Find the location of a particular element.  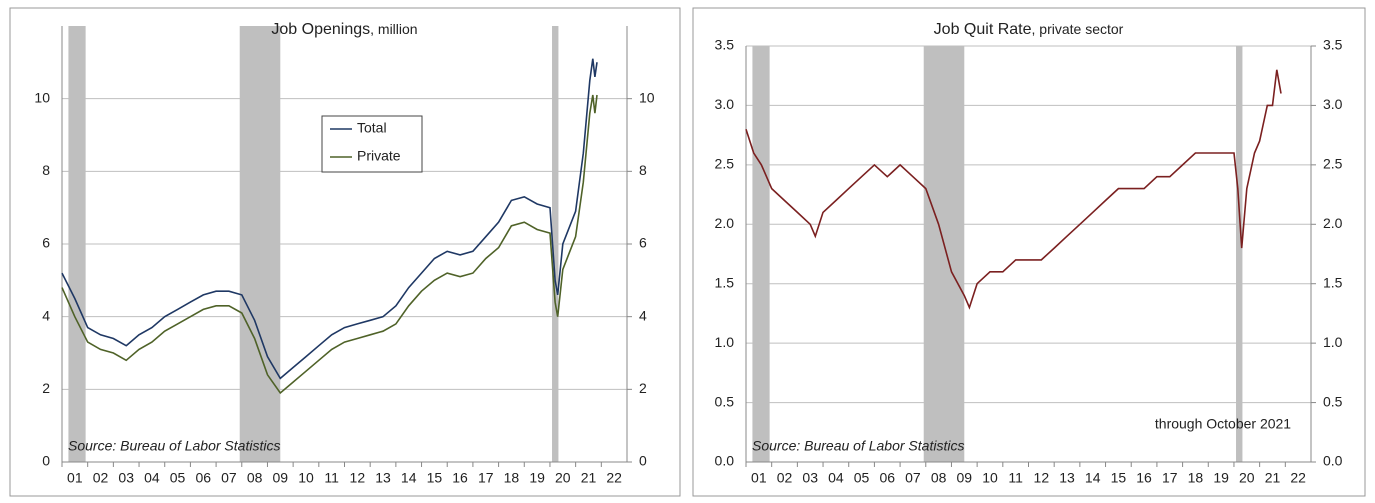

y2-tick-label: 8 is located at coordinates (643, 170).